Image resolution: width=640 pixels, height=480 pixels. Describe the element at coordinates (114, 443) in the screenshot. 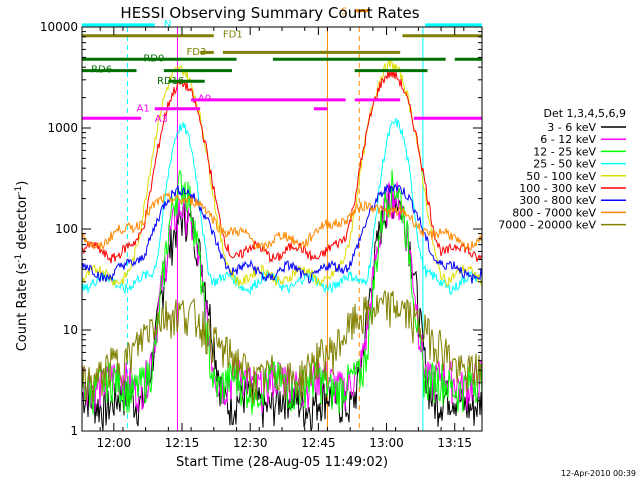

I see `x-tick-label: 12:00` at that location.